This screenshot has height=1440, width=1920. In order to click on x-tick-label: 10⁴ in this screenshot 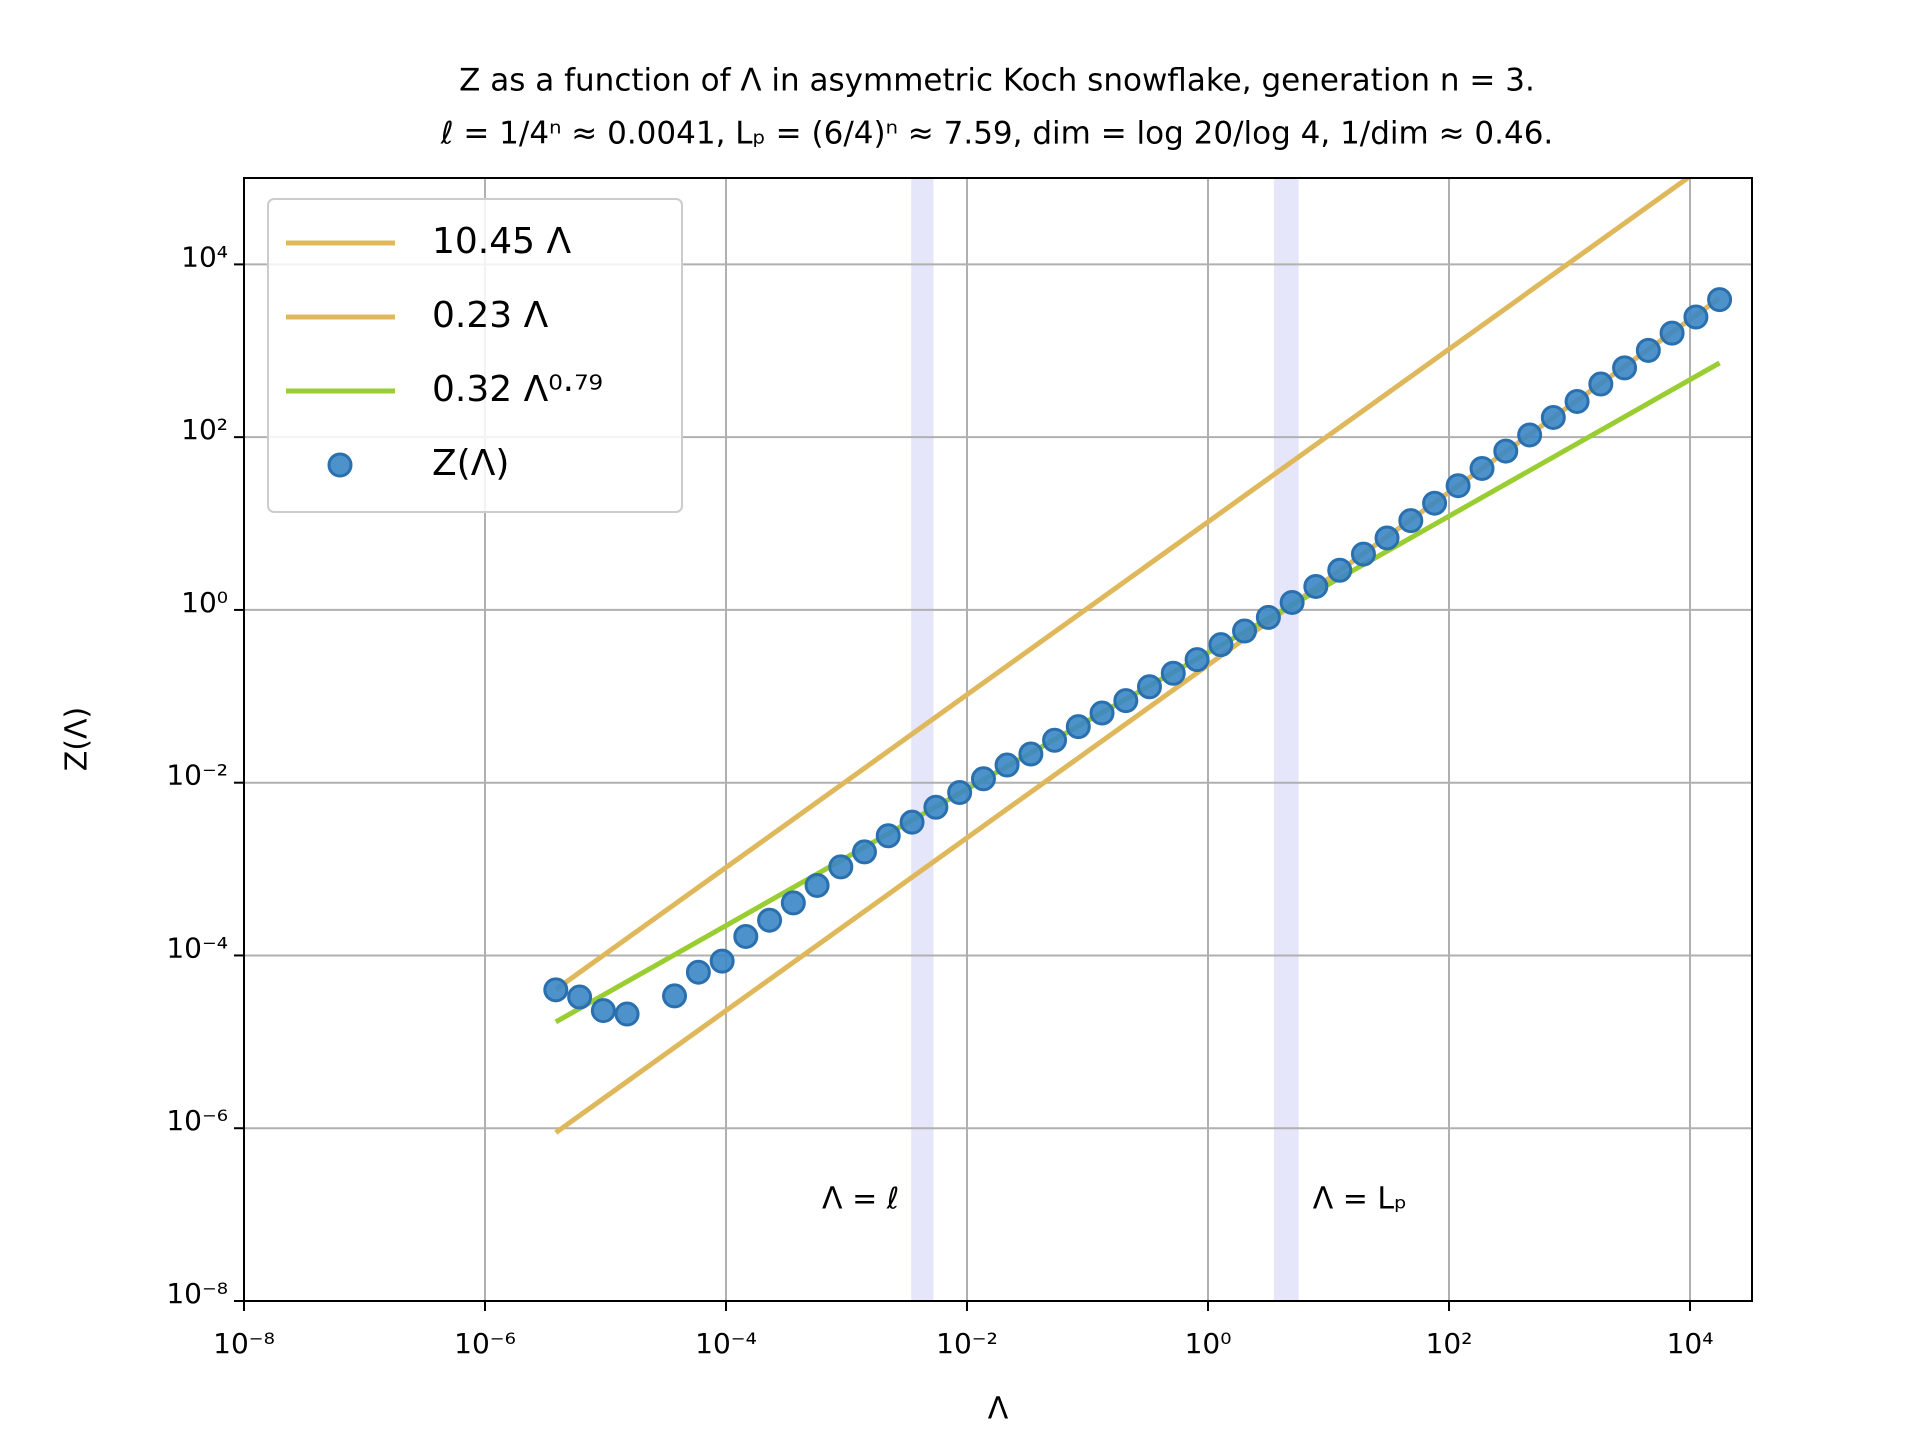, I will do `click(1690, 1343)`.